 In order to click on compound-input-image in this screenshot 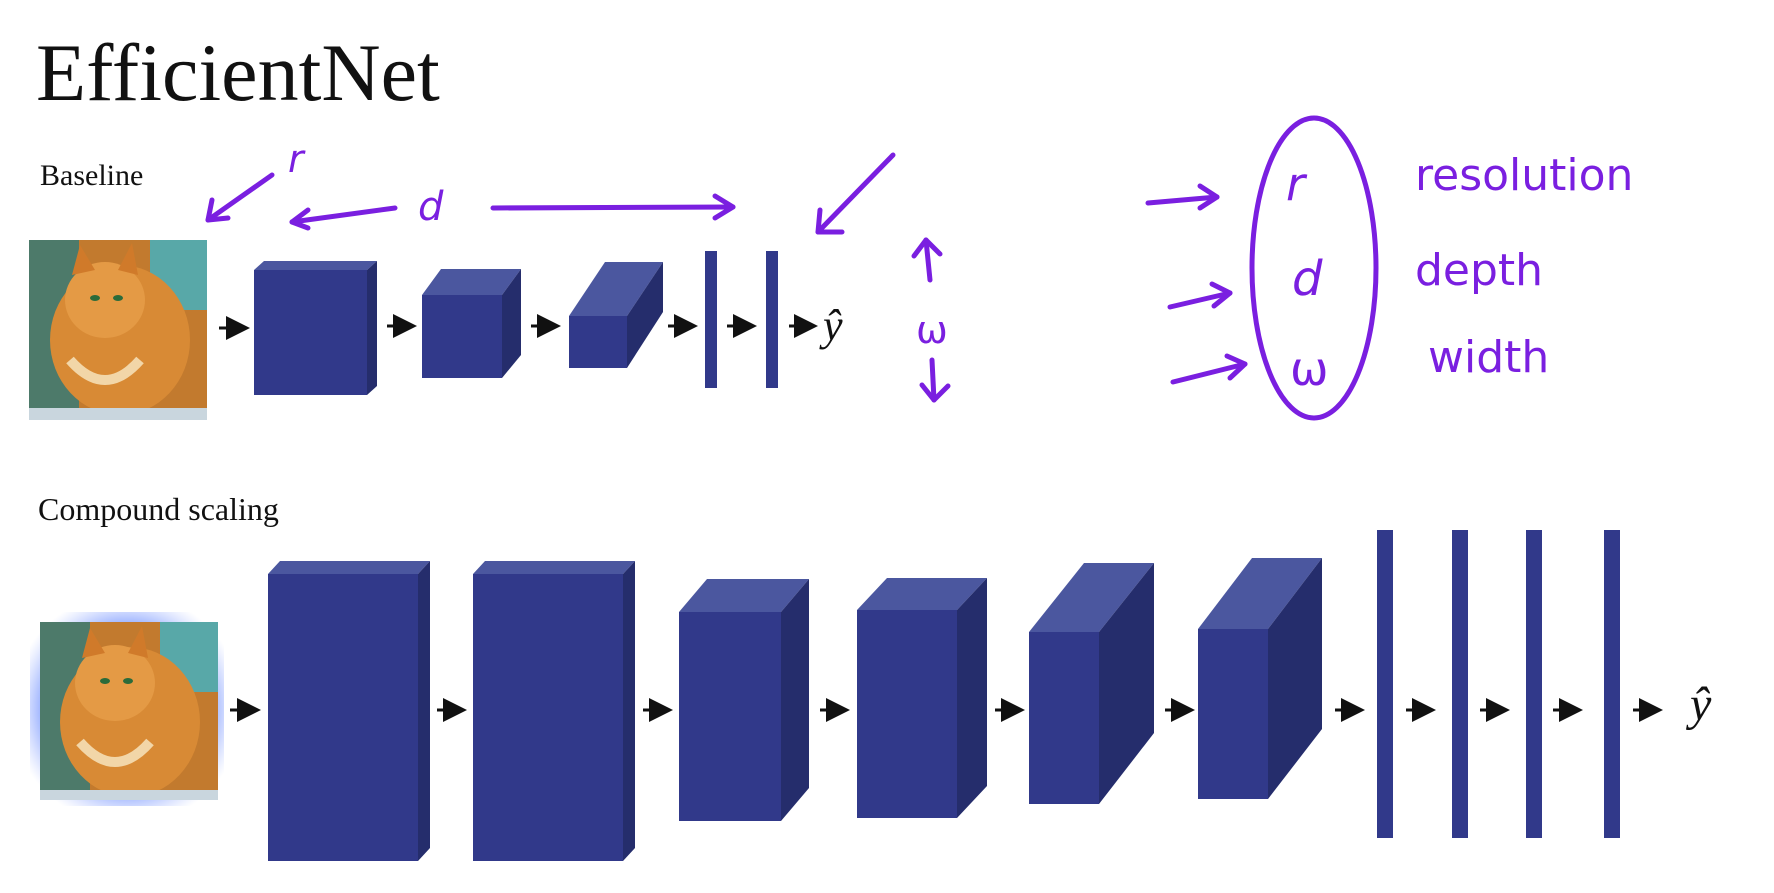, I will do `click(129, 711)`.